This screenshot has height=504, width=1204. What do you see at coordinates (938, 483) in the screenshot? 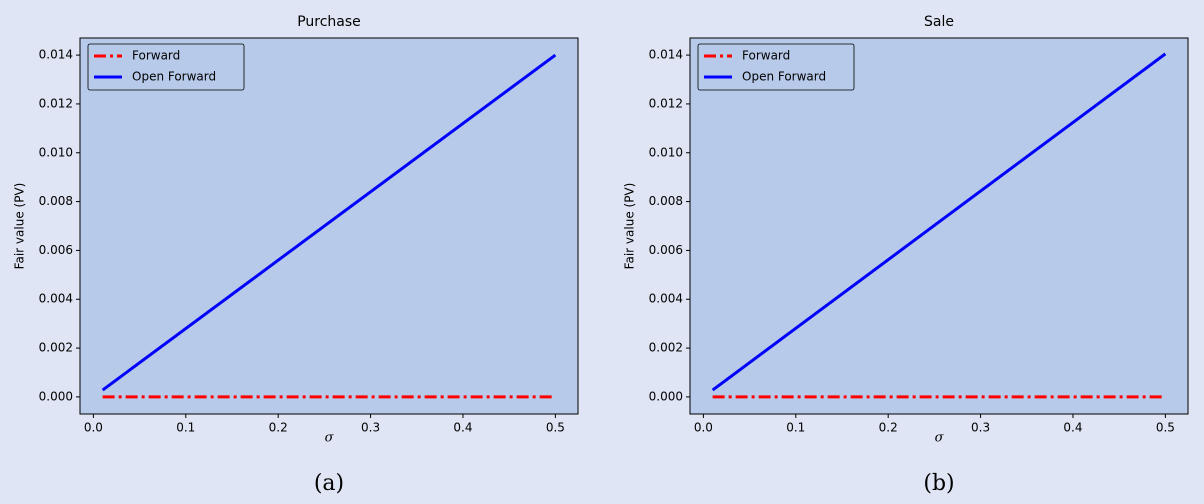
I see `caption: (b)` at bounding box center [938, 483].